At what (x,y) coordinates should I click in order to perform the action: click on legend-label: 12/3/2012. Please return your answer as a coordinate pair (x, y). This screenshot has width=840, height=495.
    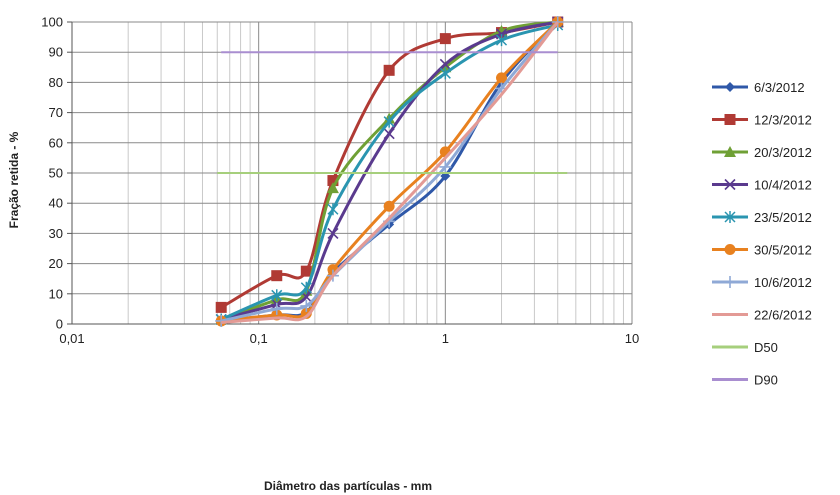
    Looking at the image, I should click on (783, 120).